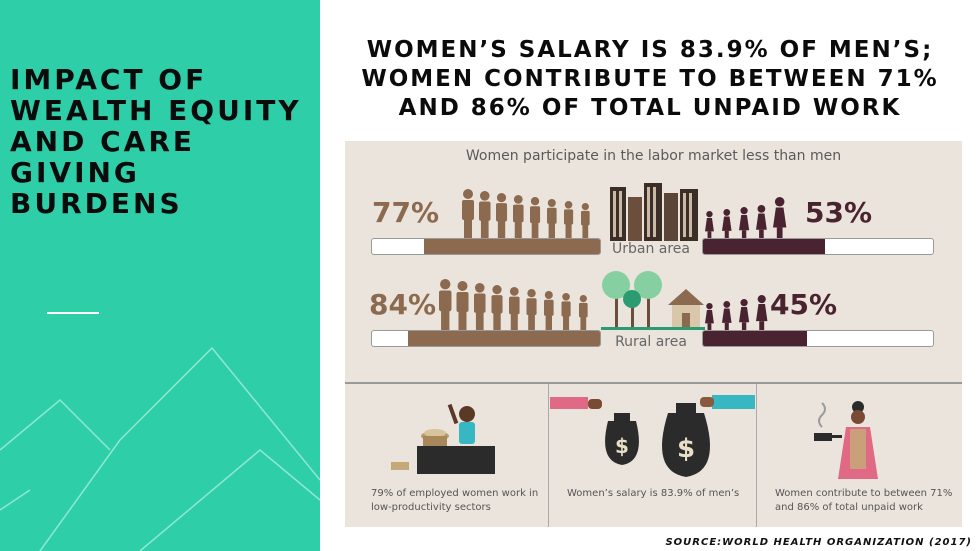 Image resolution: width=978 pixels, height=551 pixels. I want to click on urban-men-bar-fill, so click(512, 246).